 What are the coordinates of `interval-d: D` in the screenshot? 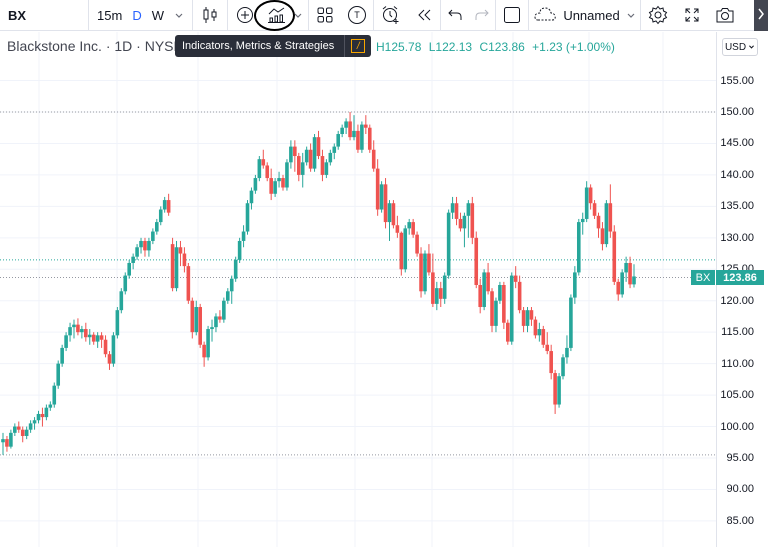 It's located at (137, 15).